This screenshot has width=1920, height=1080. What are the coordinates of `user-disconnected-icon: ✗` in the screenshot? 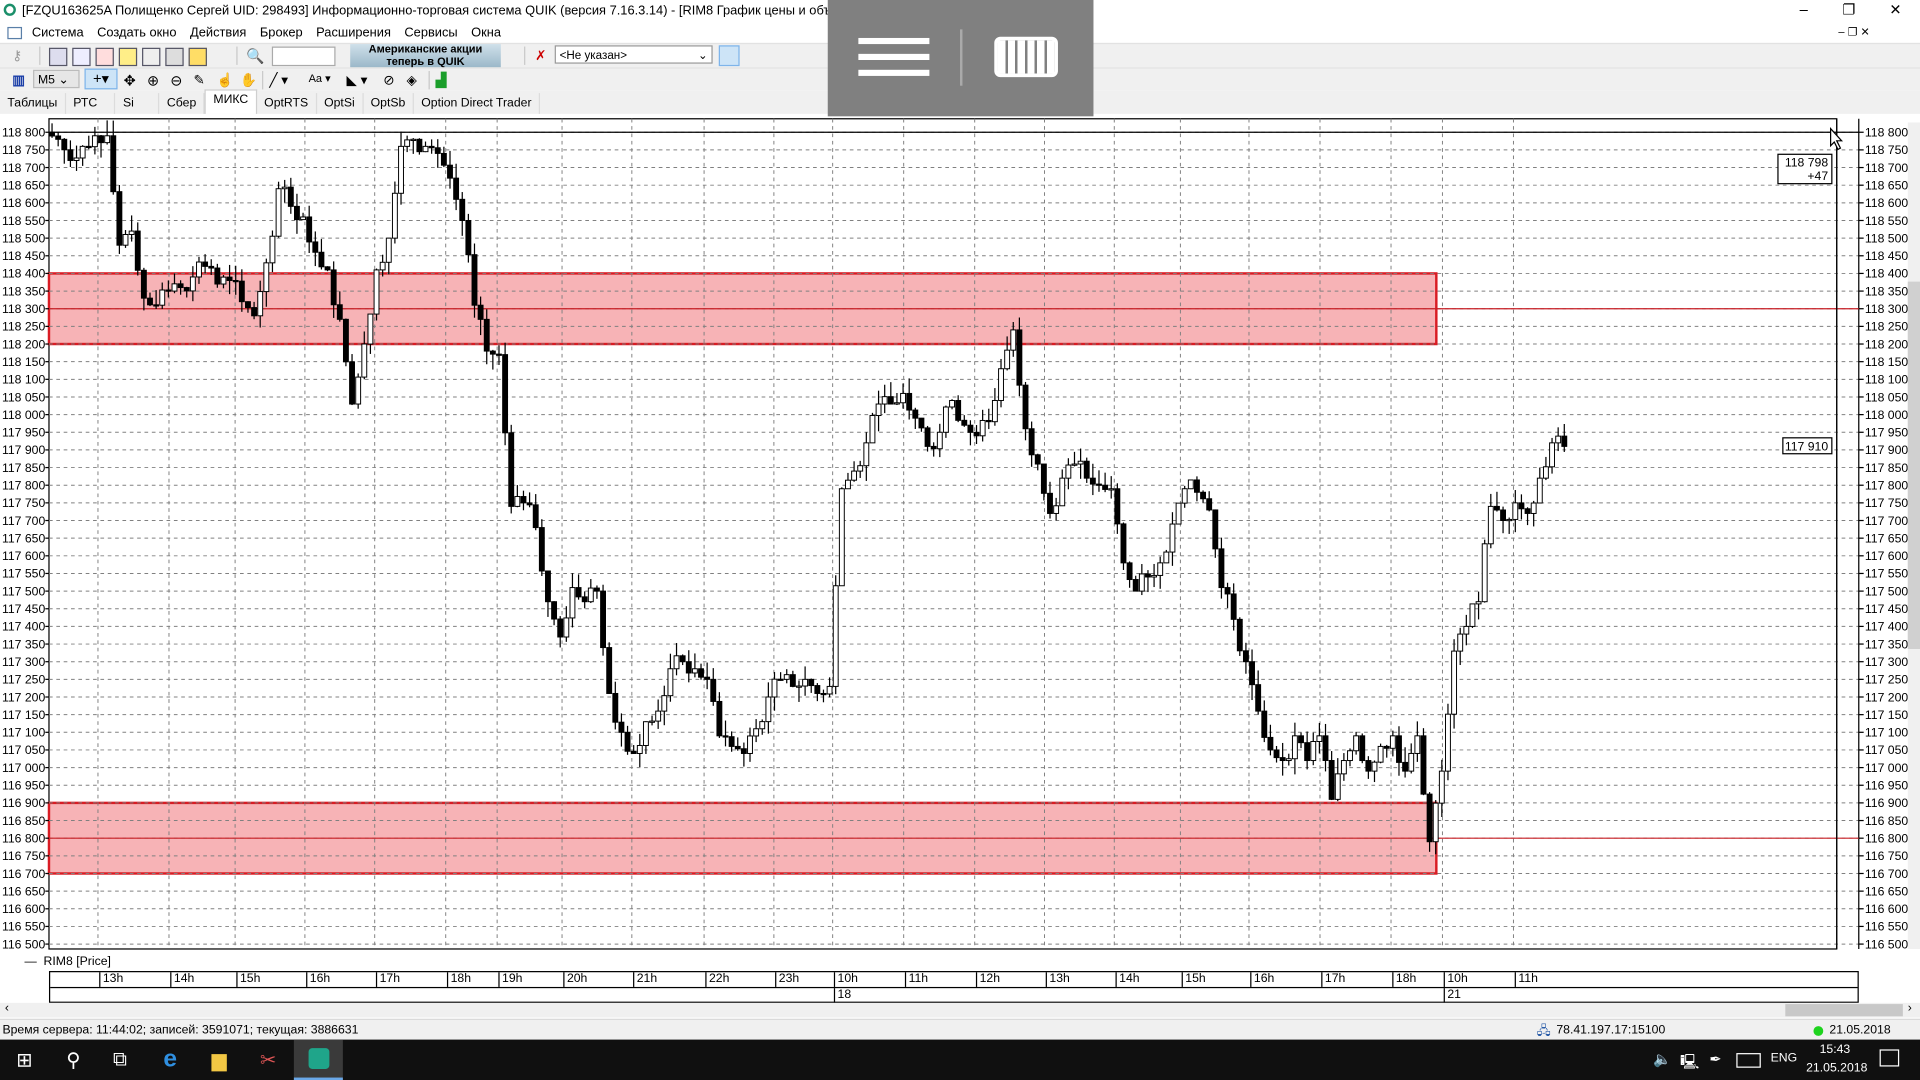 It's located at (541, 56).